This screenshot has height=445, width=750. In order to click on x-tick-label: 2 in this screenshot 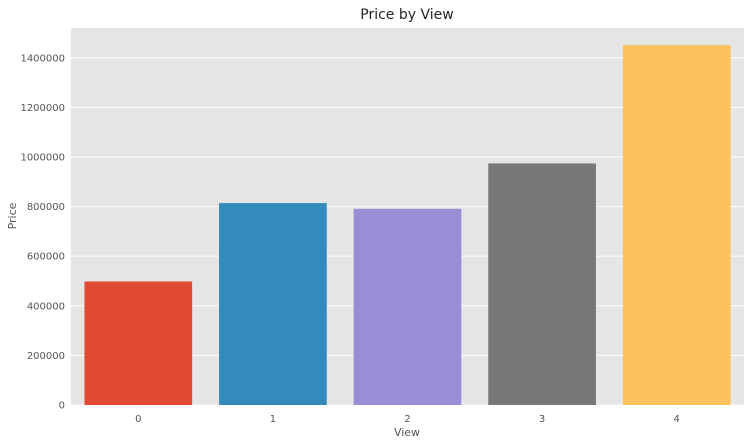, I will do `click(407, 419)`.